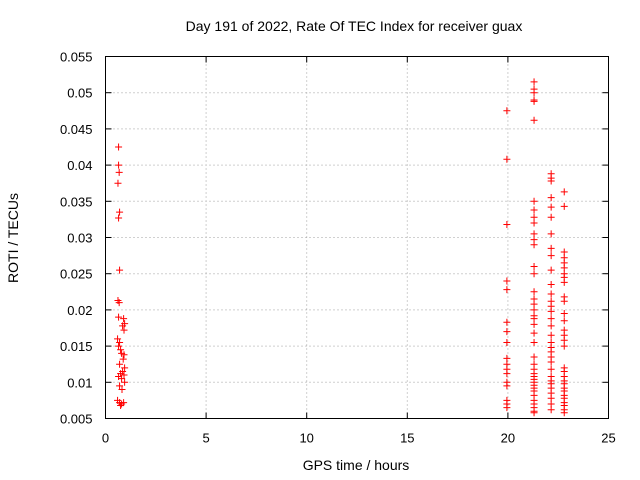  Describe the element at coordinates (306, 438) in the screenshot. I see `x-tick-label: 10` at that location.